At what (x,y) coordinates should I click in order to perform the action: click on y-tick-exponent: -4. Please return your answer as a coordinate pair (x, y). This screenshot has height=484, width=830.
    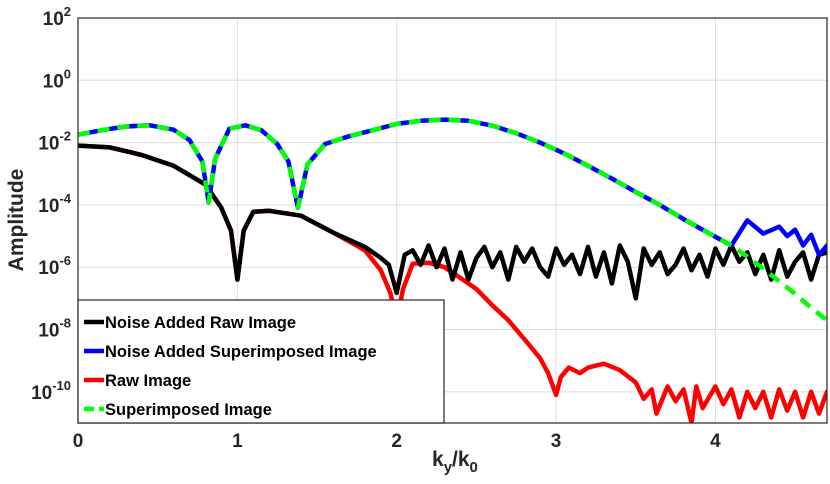
    Looking at the image, I should click on (65, 198).